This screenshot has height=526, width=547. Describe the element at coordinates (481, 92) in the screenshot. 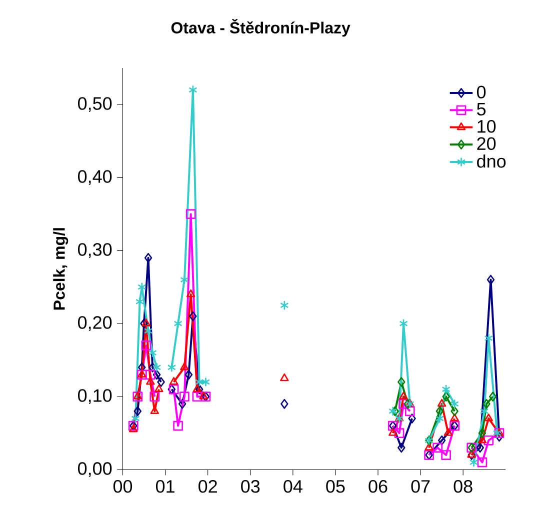

I see `legend-label: 0` at that location.